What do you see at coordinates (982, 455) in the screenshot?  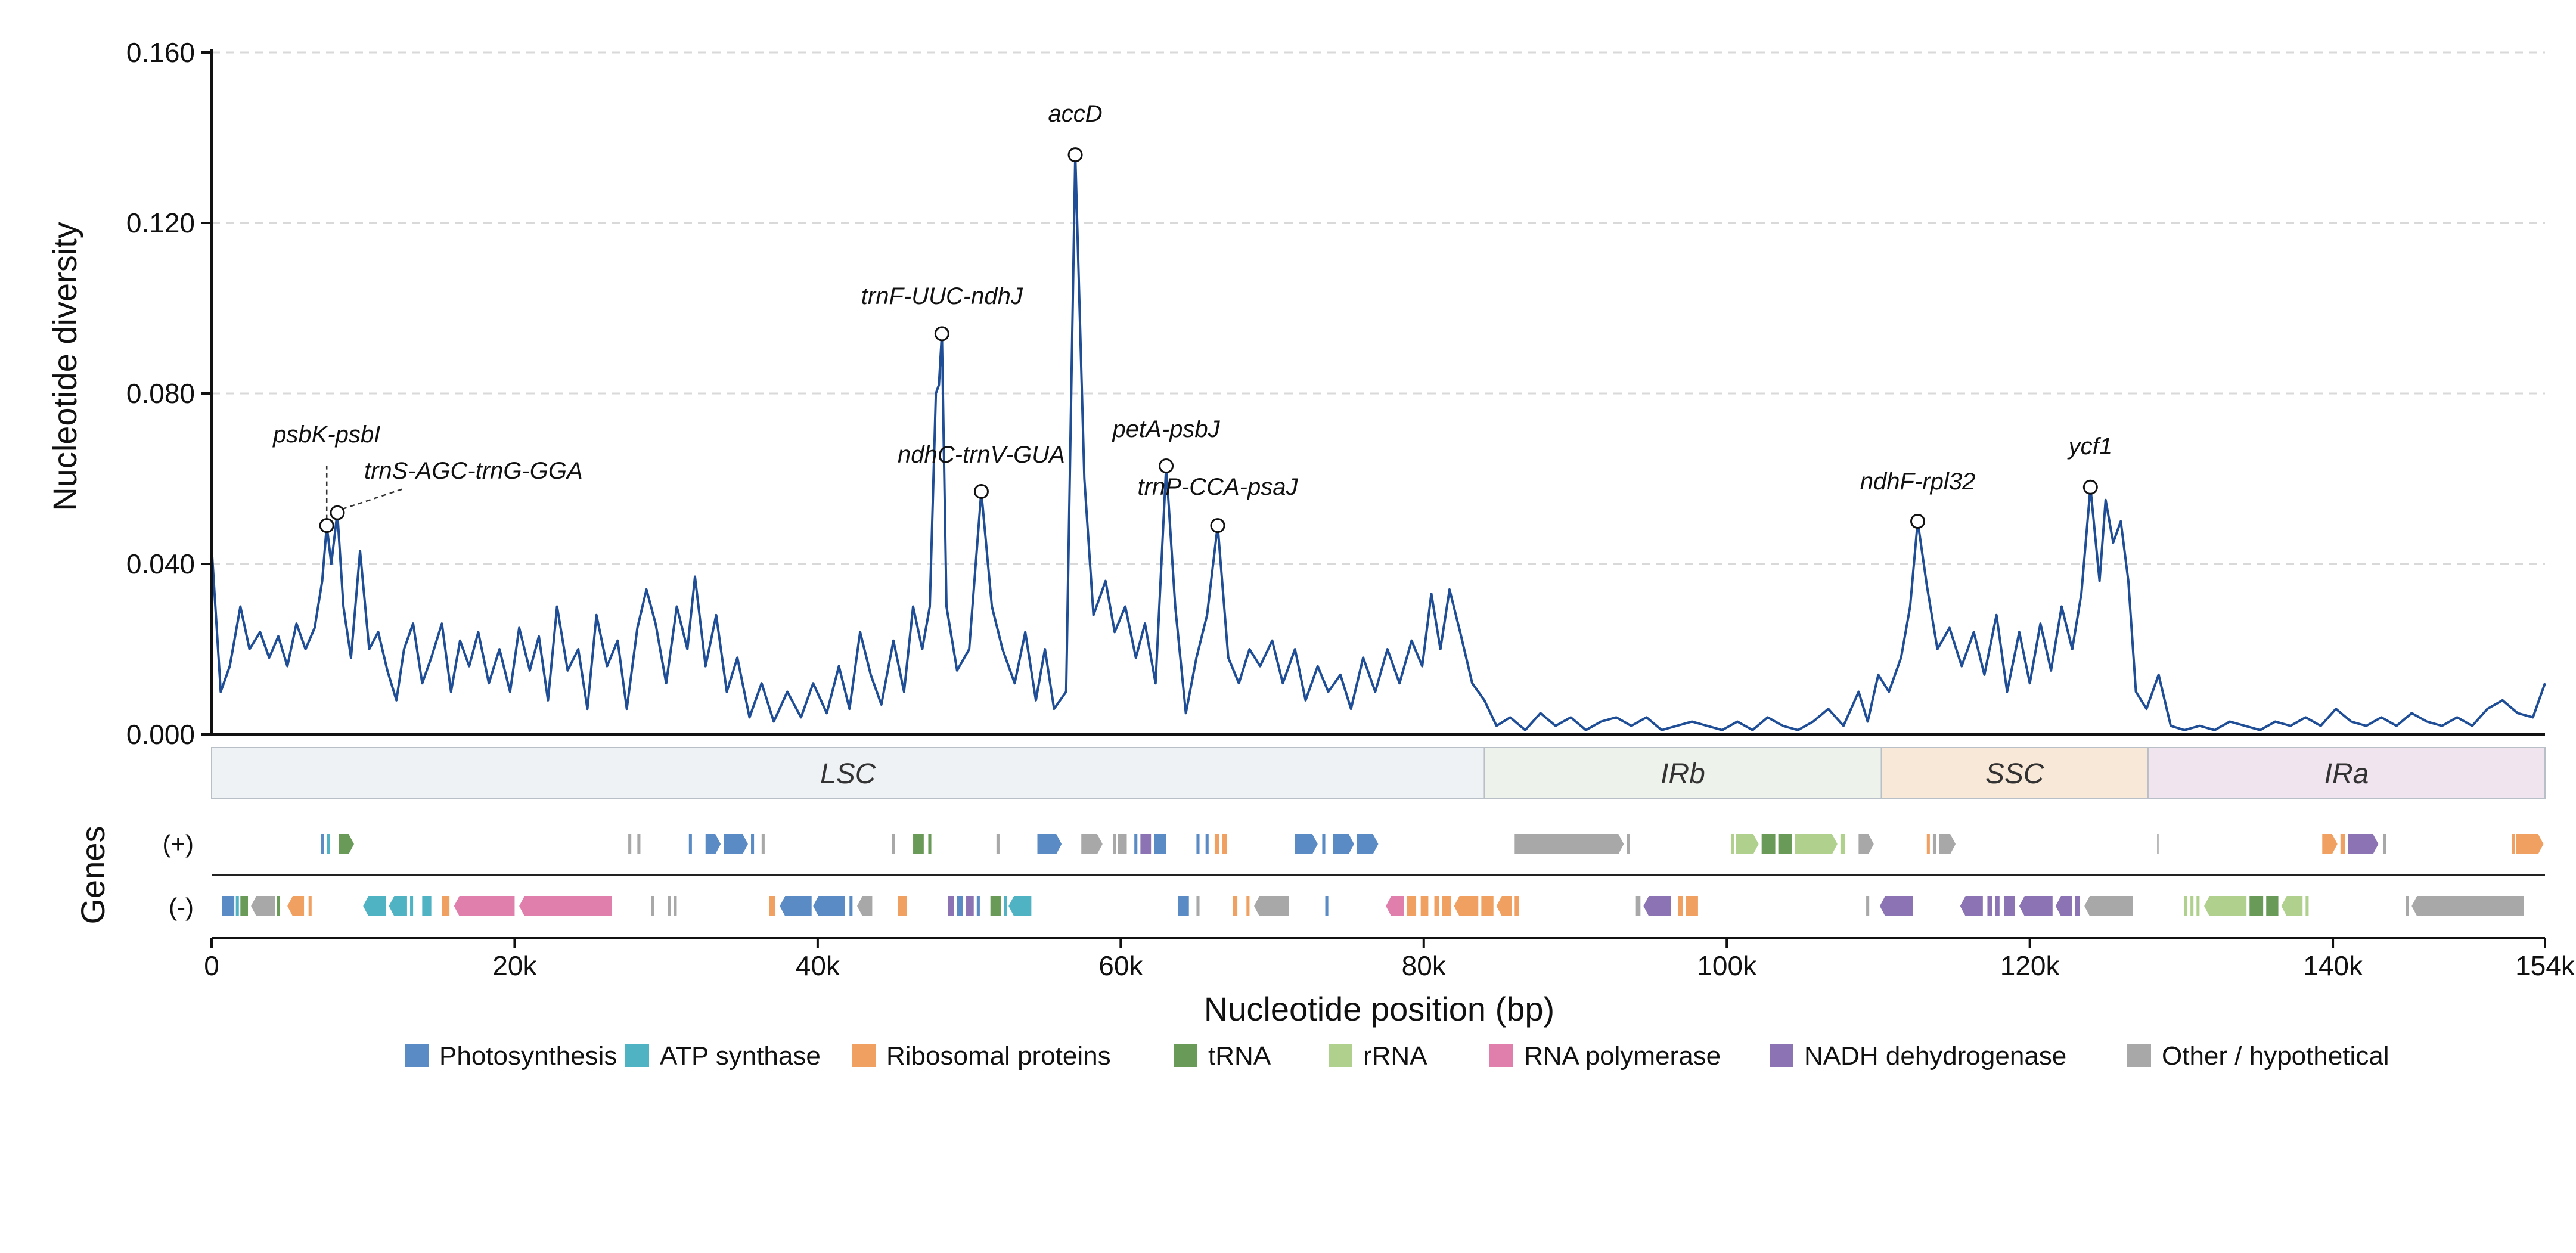 I see `peak-label: ndhC-trnV-GUA` at bounding box center [982, 455].